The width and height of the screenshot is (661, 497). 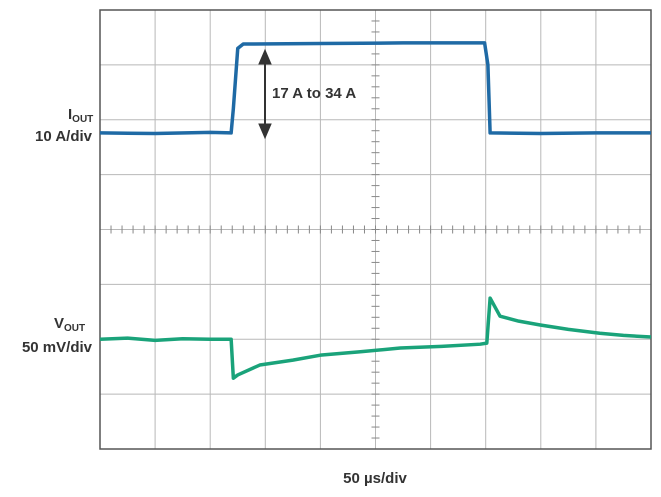 What do you see at coordinates (57, 347) in the screenshot?
I see `channel-scale: 50 mV/div` at bounding box center [57, 347].